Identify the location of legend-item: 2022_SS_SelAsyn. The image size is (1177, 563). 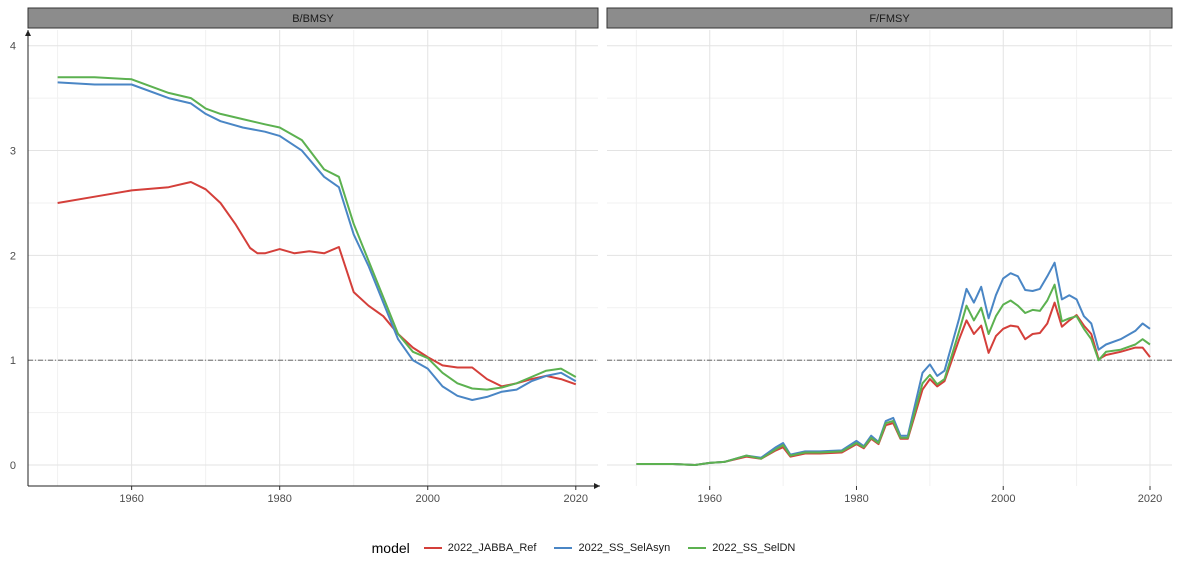
(612, 548).